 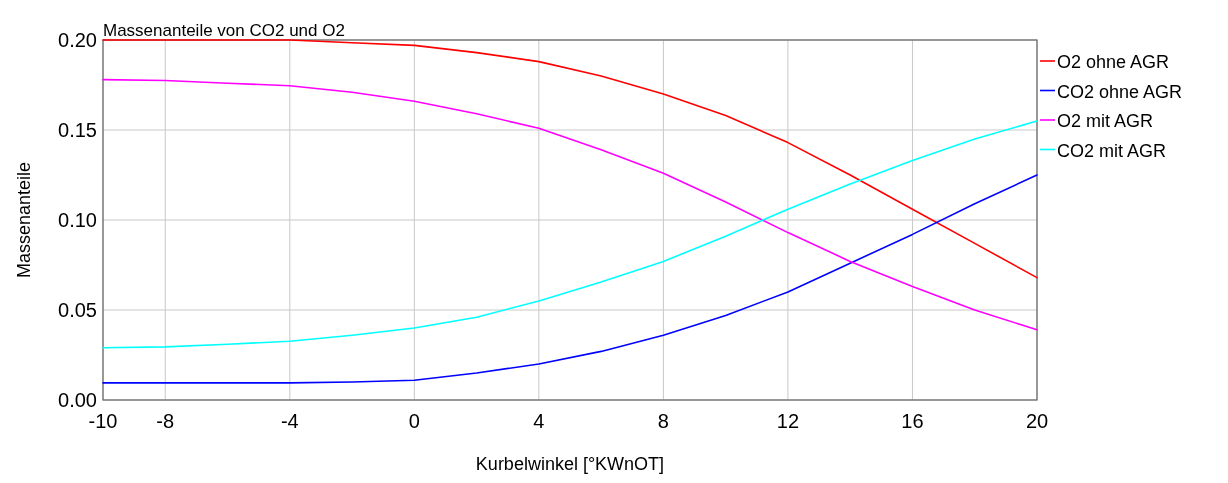 I want to click on x-tick-label: 0, so click(x=414, y=421).